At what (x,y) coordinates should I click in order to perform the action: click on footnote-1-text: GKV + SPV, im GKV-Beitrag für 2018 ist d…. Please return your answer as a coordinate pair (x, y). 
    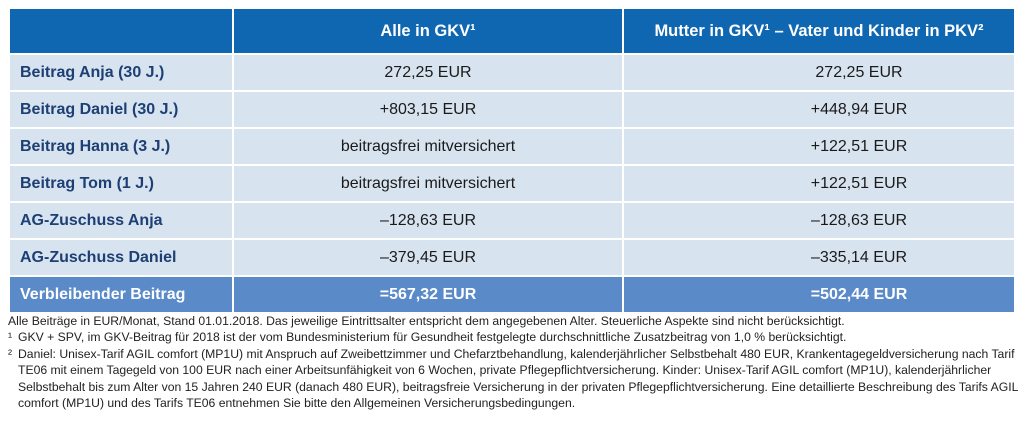
    Looking at the image, I should click on (432, 337).